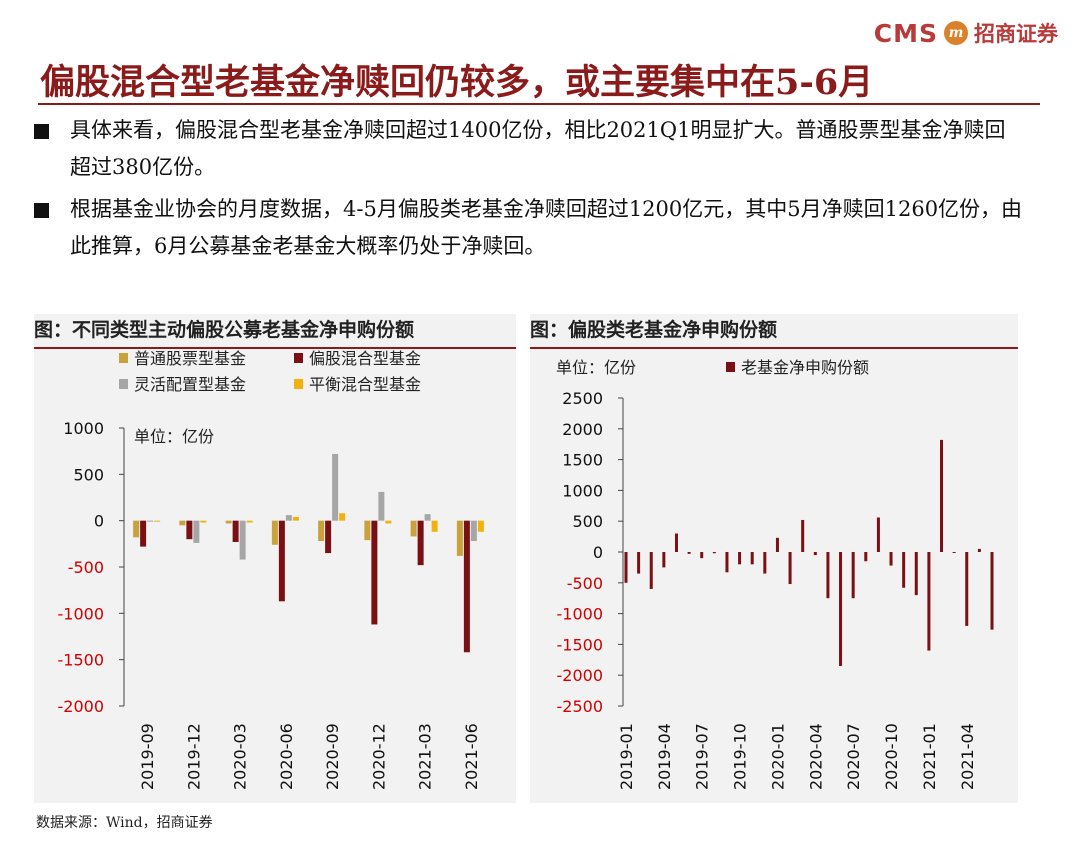  What do you see at coordinates (190, 384) in the screenshot?
I see `legend-label: 灵活配置型基金` at bounding box center [190, 384].